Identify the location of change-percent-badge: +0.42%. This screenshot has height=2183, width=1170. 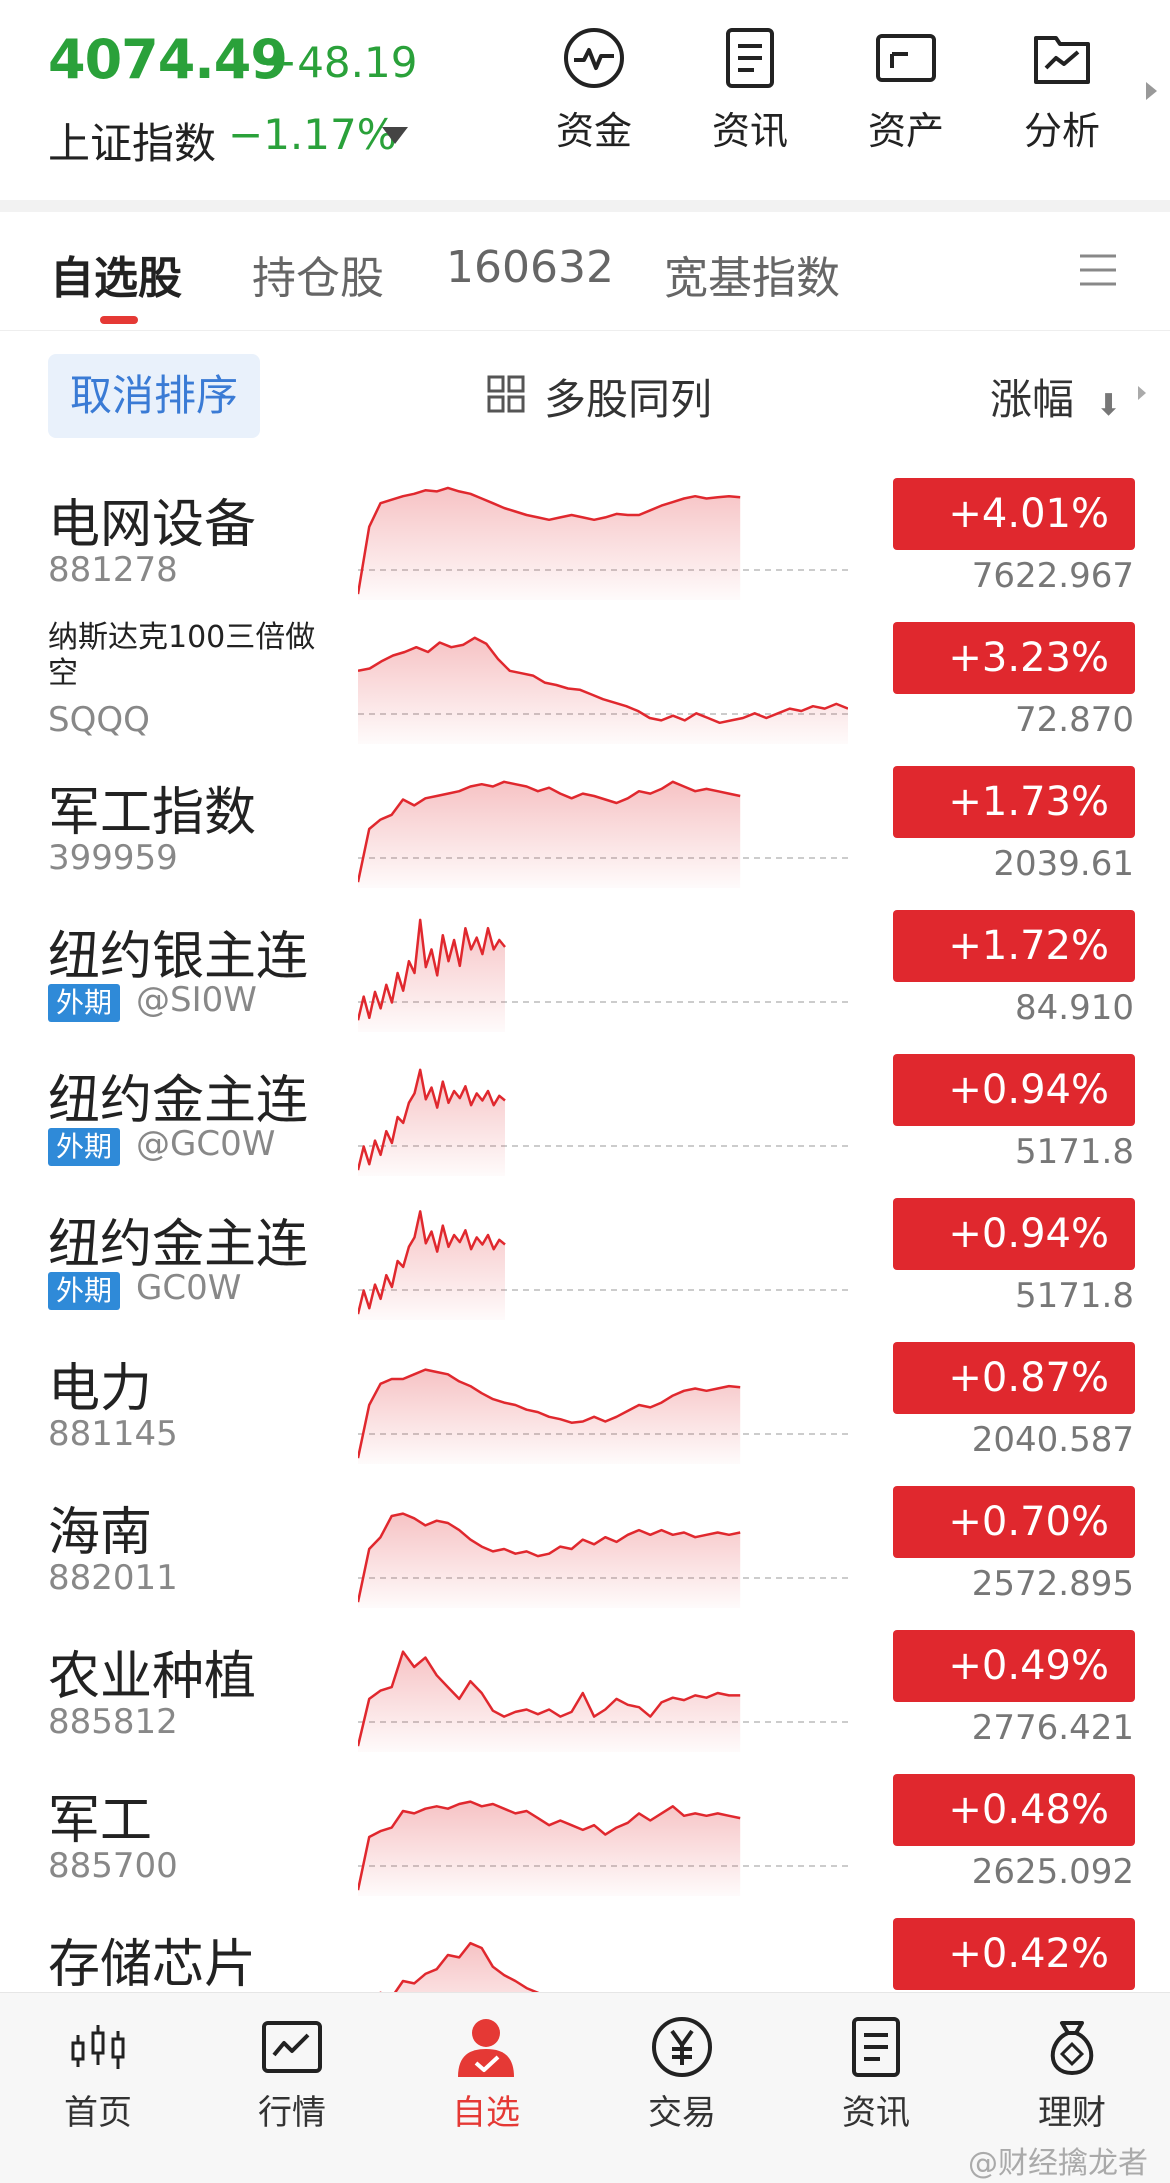
(1014, 1954).